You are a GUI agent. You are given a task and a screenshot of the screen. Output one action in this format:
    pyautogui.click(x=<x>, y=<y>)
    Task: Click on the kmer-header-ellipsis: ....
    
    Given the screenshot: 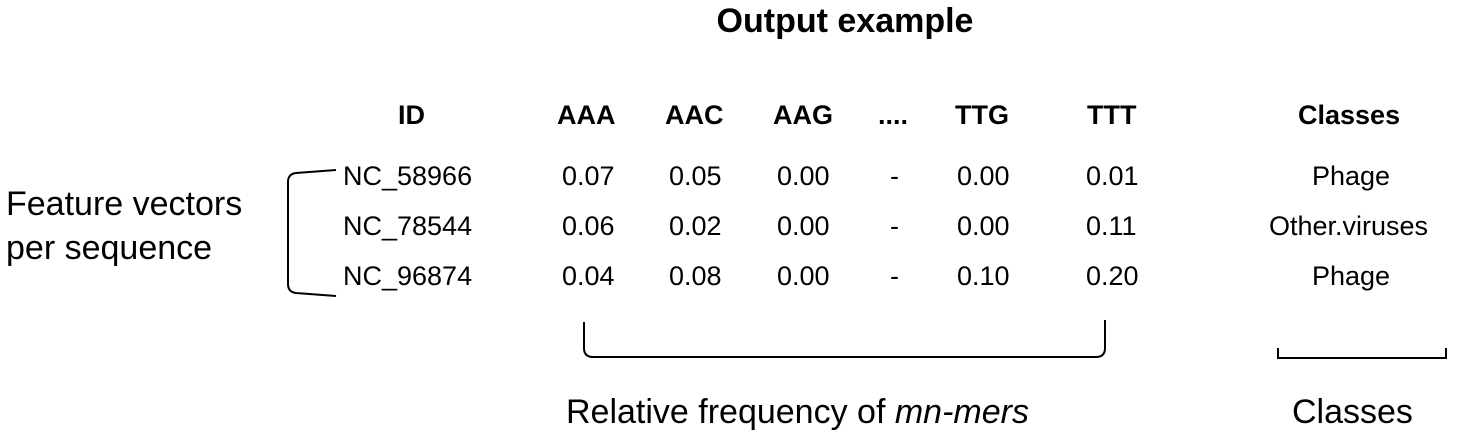 What is the action you would take?
    pyautogui.click(x=893, y=115)
    